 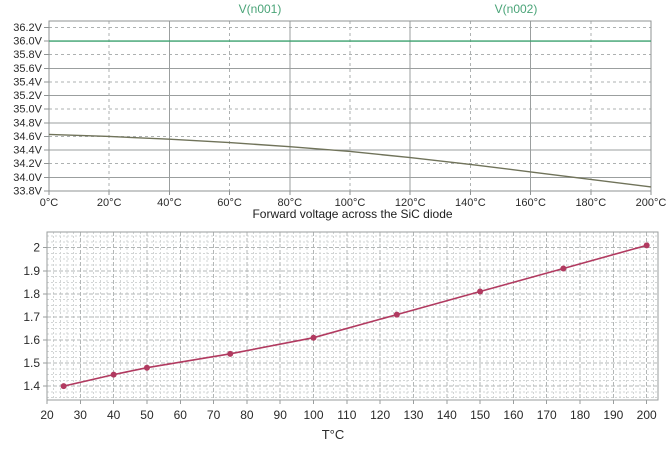 What do you see at coordinates (31, 363) in the screenshot?
I see `y-tick-label: 1.5` at bounding box center [31, 363].